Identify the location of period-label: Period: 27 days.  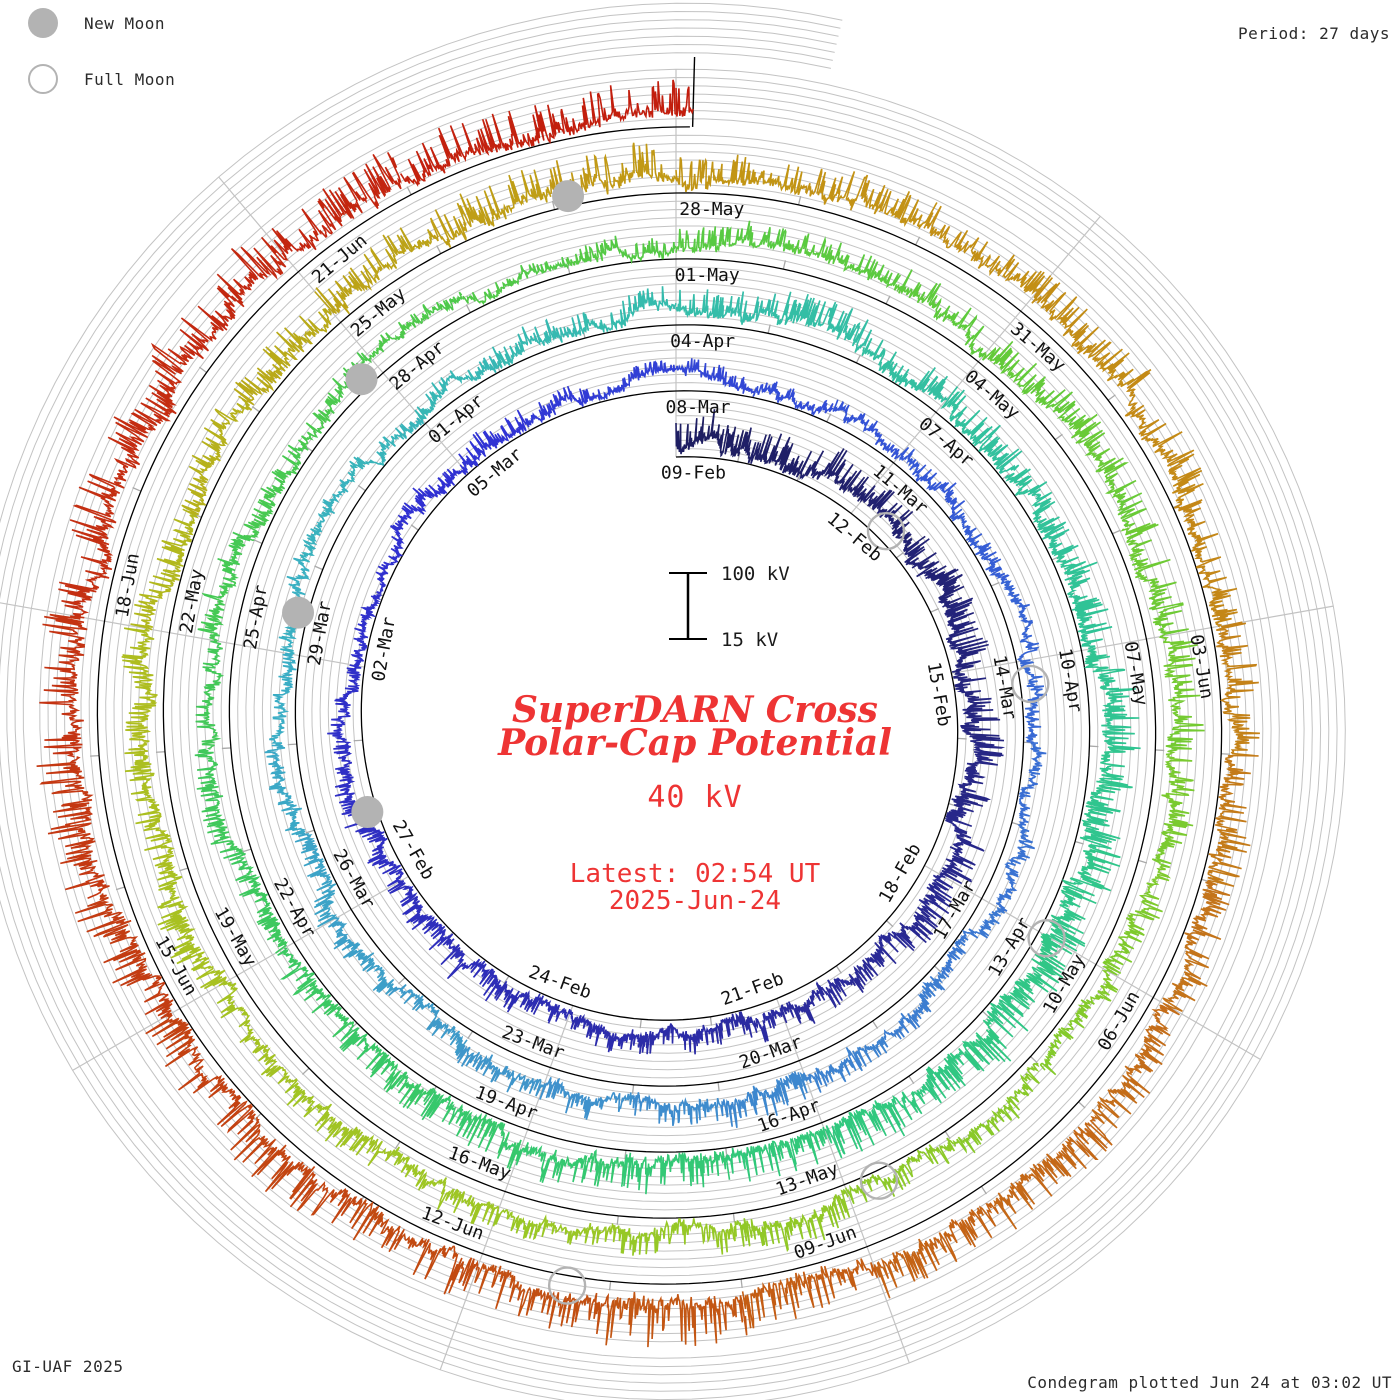
(1314, 33).